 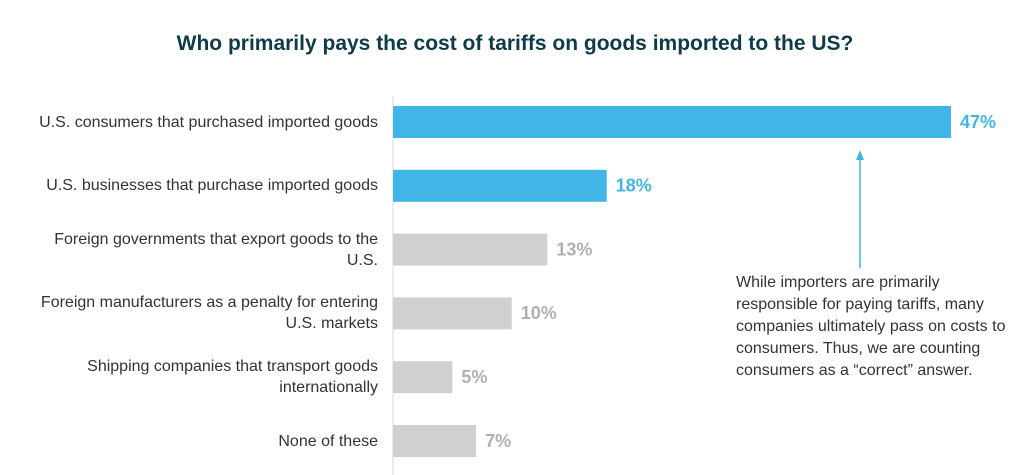 What do you see at coordinates (498, 441) in the screenshot?
I see `value-label: 7%` at bounding box center [498, 441].